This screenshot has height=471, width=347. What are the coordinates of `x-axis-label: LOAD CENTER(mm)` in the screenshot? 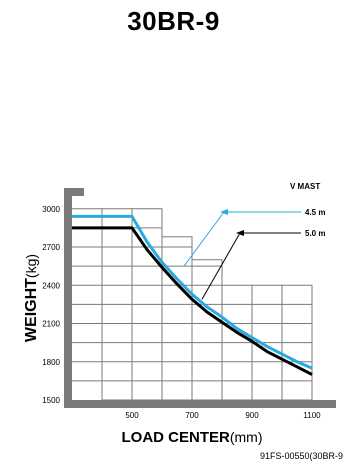 It's located at (192, 437).